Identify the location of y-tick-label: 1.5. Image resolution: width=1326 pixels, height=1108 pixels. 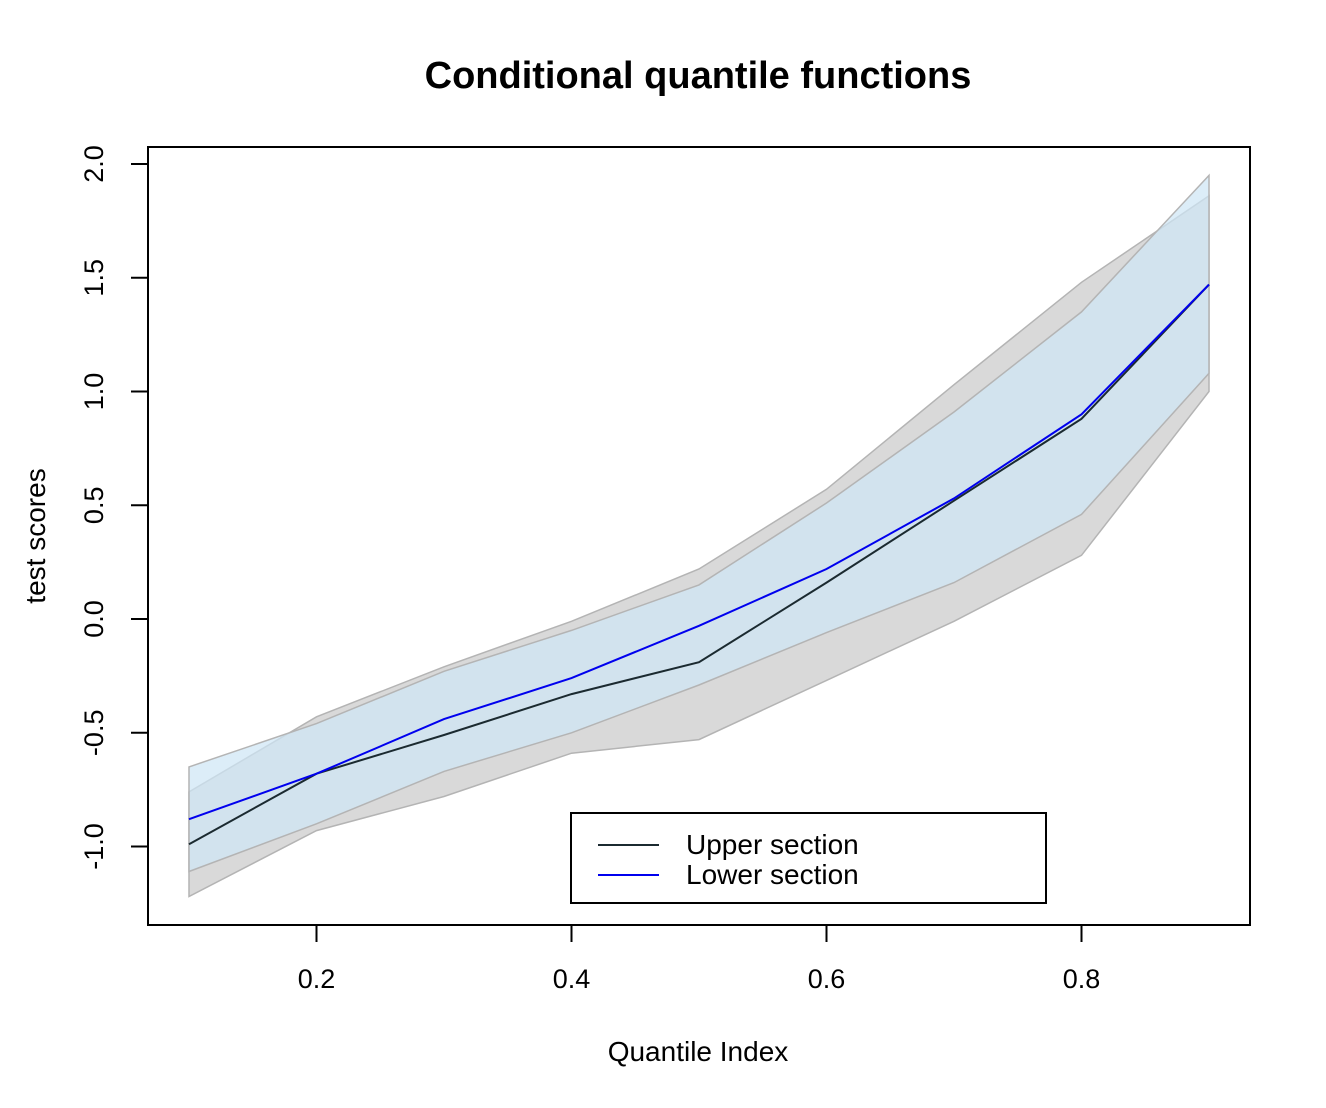
(94, 278).